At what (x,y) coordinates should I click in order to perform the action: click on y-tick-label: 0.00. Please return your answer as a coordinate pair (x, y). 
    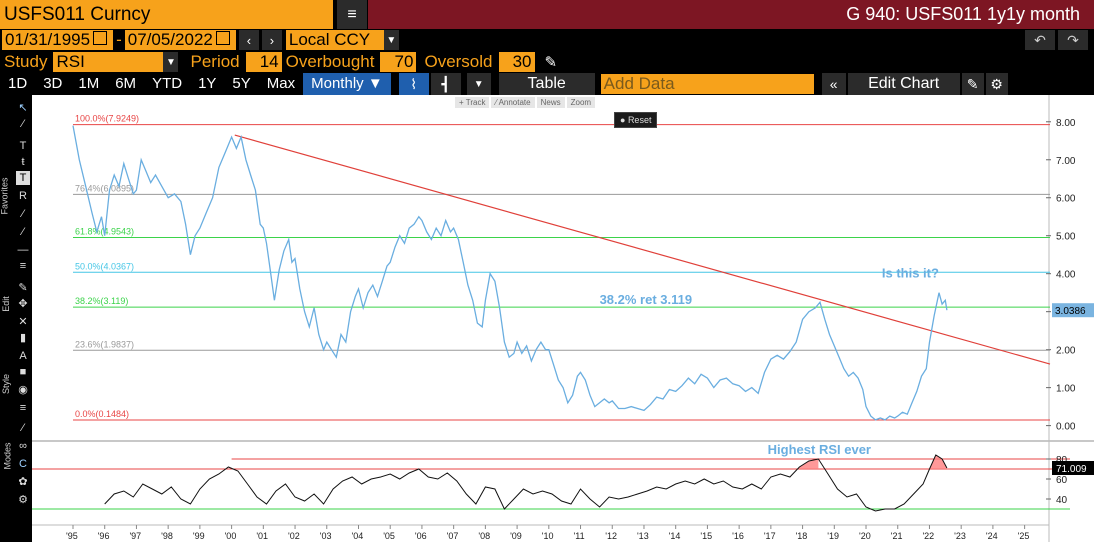
    Looking at the image, I should click on (1066, 427).